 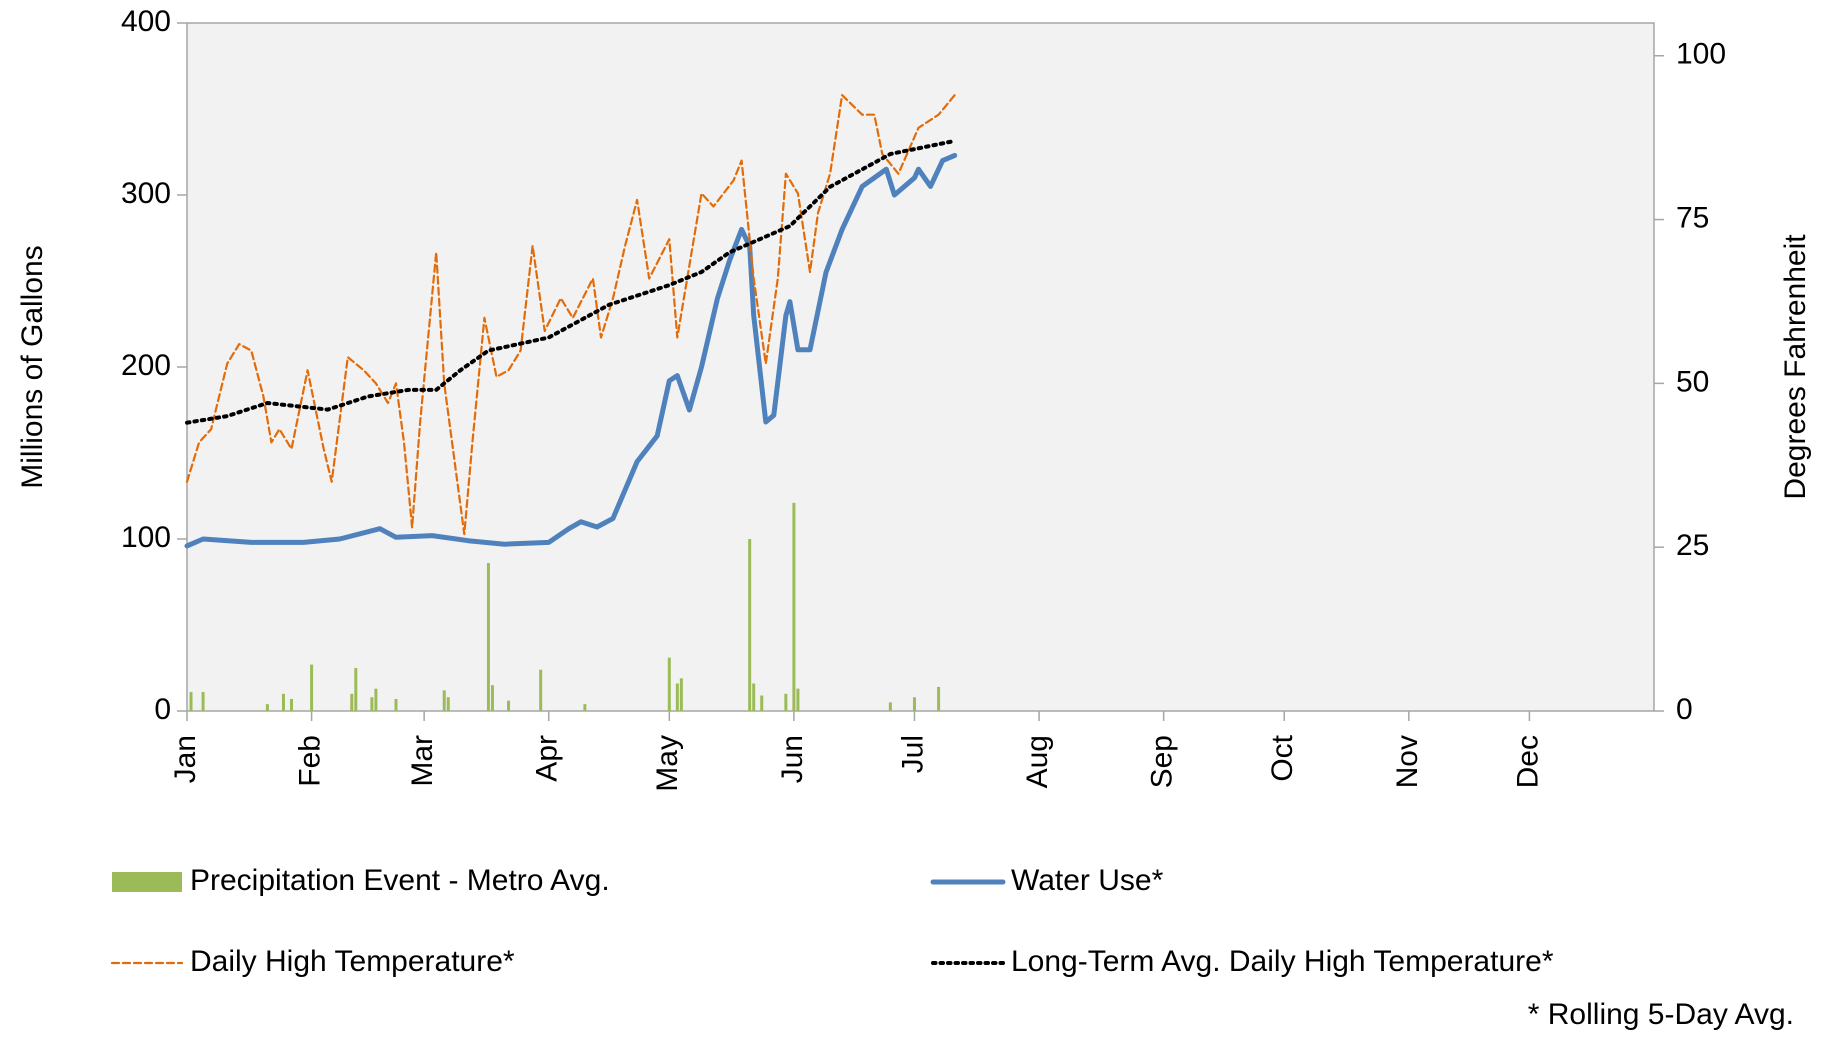 I want to click on x-tick-label: Apr, so click(x=547, y=758).